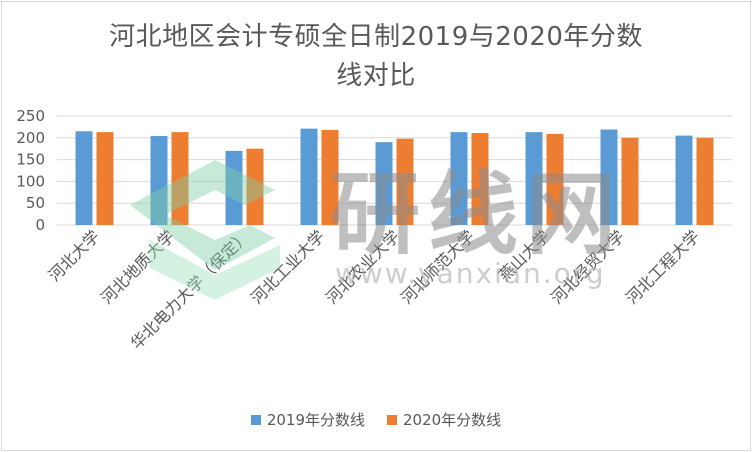  What do you see at coordinates (30, 116) in the screenshot?
I see `y-tick-label: 250` at bounding box center [30, 116].